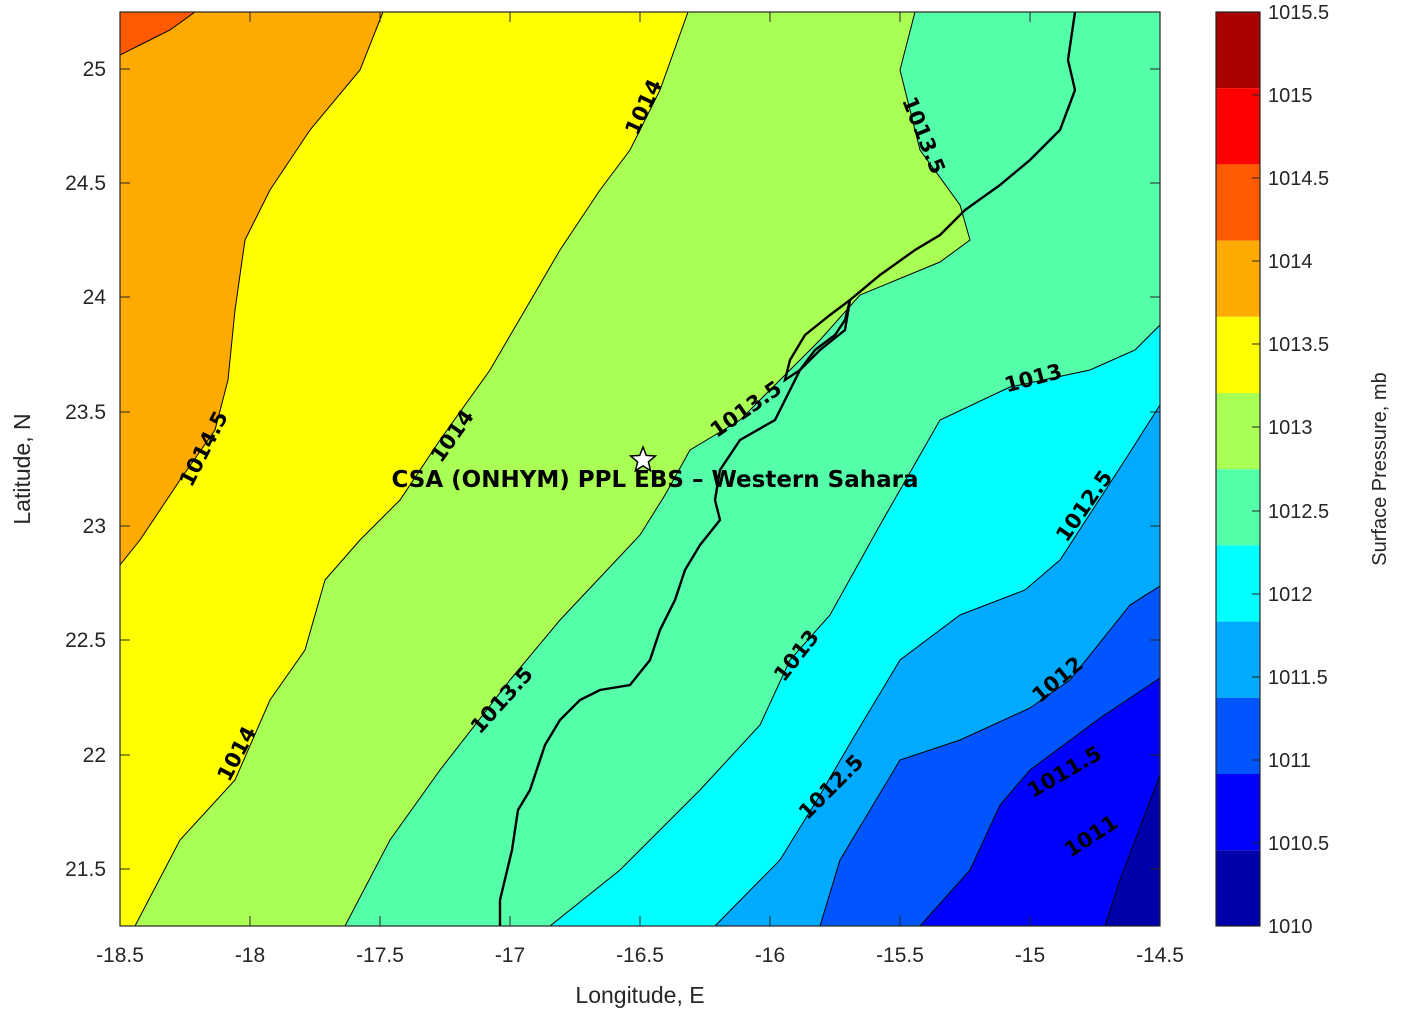 This screenshot has height=1022, width=1408. What do you see at coordinates (643, 458) in the screenshot?
I see `star-icon` at bounding box center [643, 458].